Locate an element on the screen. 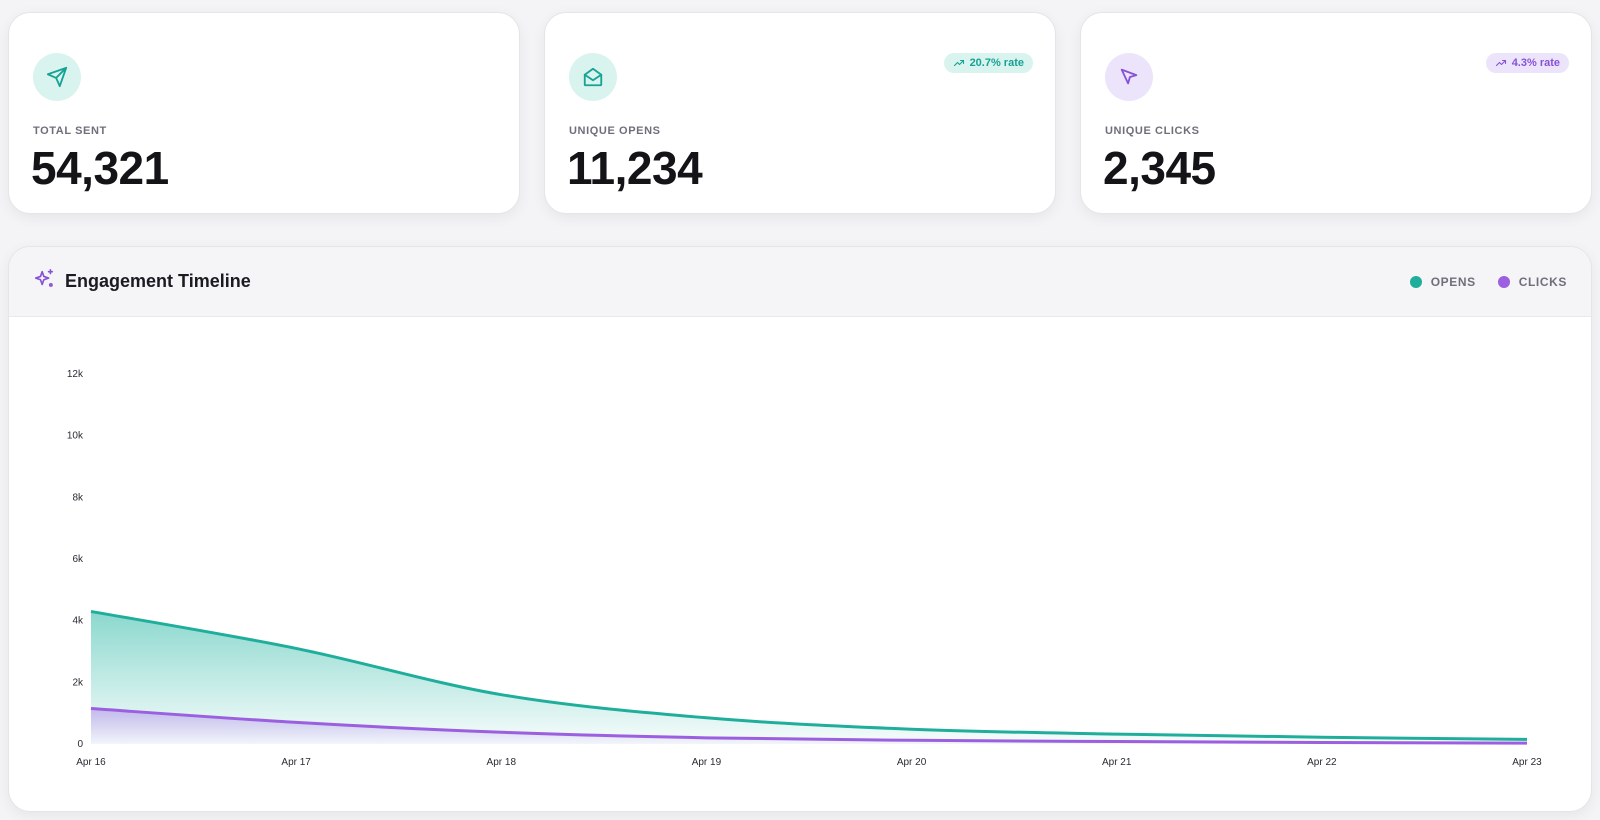 The height and width of the screenshot is (820, 1600). legend-item-opens: OPENS is located at coordinates (1442, 281).